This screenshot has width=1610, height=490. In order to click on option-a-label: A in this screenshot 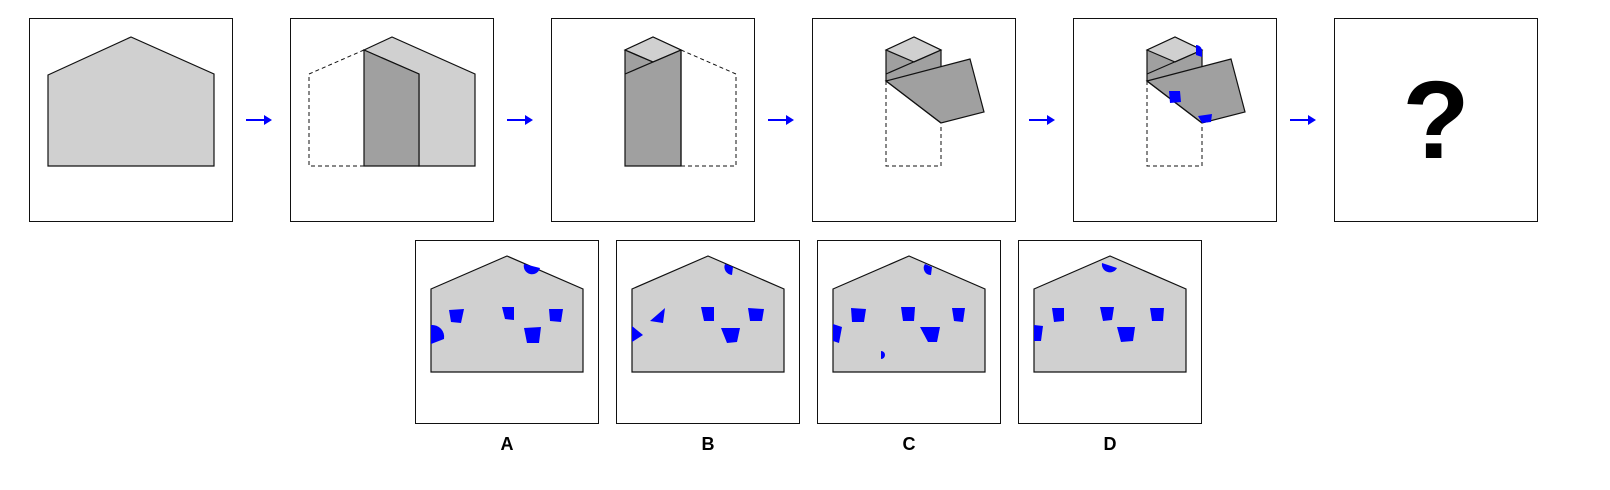, I will do `click(507, 444)`.